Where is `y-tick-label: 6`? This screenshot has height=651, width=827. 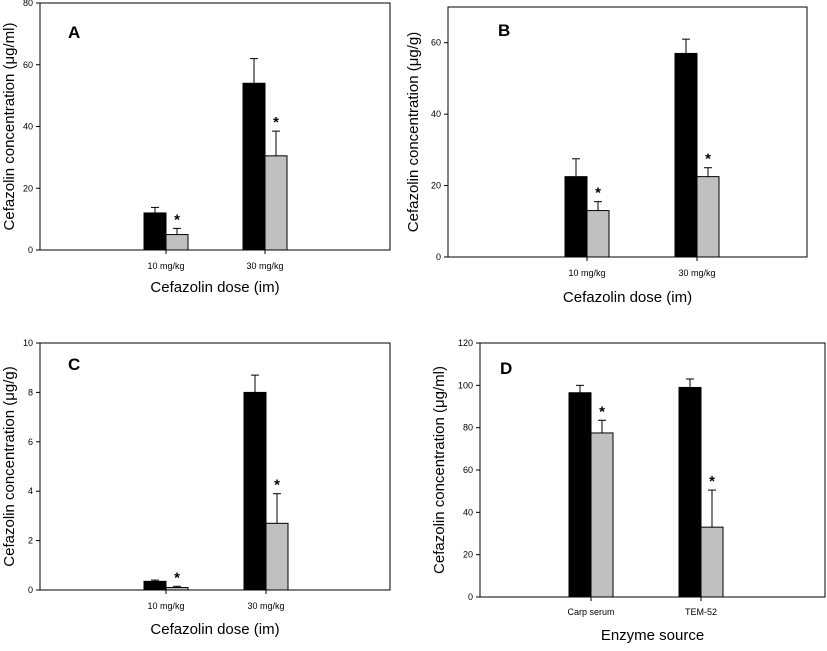 y-tick-label: 6 is located at coordinates (30, 442).